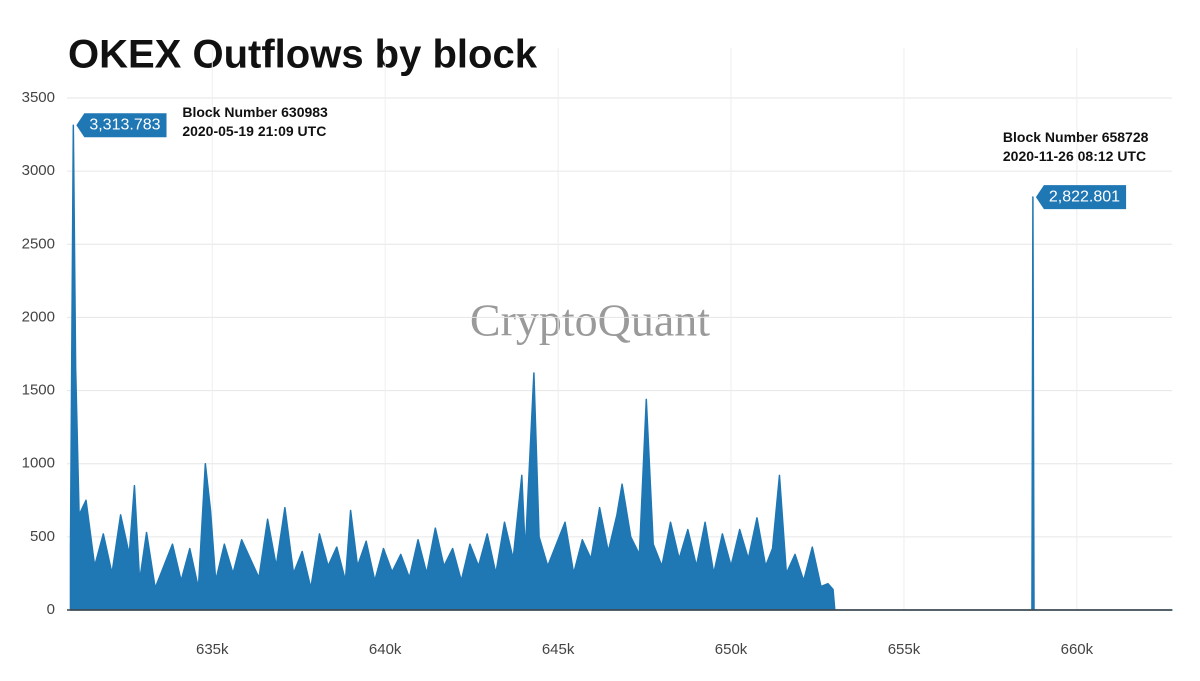 Image resolution: width=1200 pixels, height=681 pixels. I want to click on y-tick-label: 3000, so click(38, 170).